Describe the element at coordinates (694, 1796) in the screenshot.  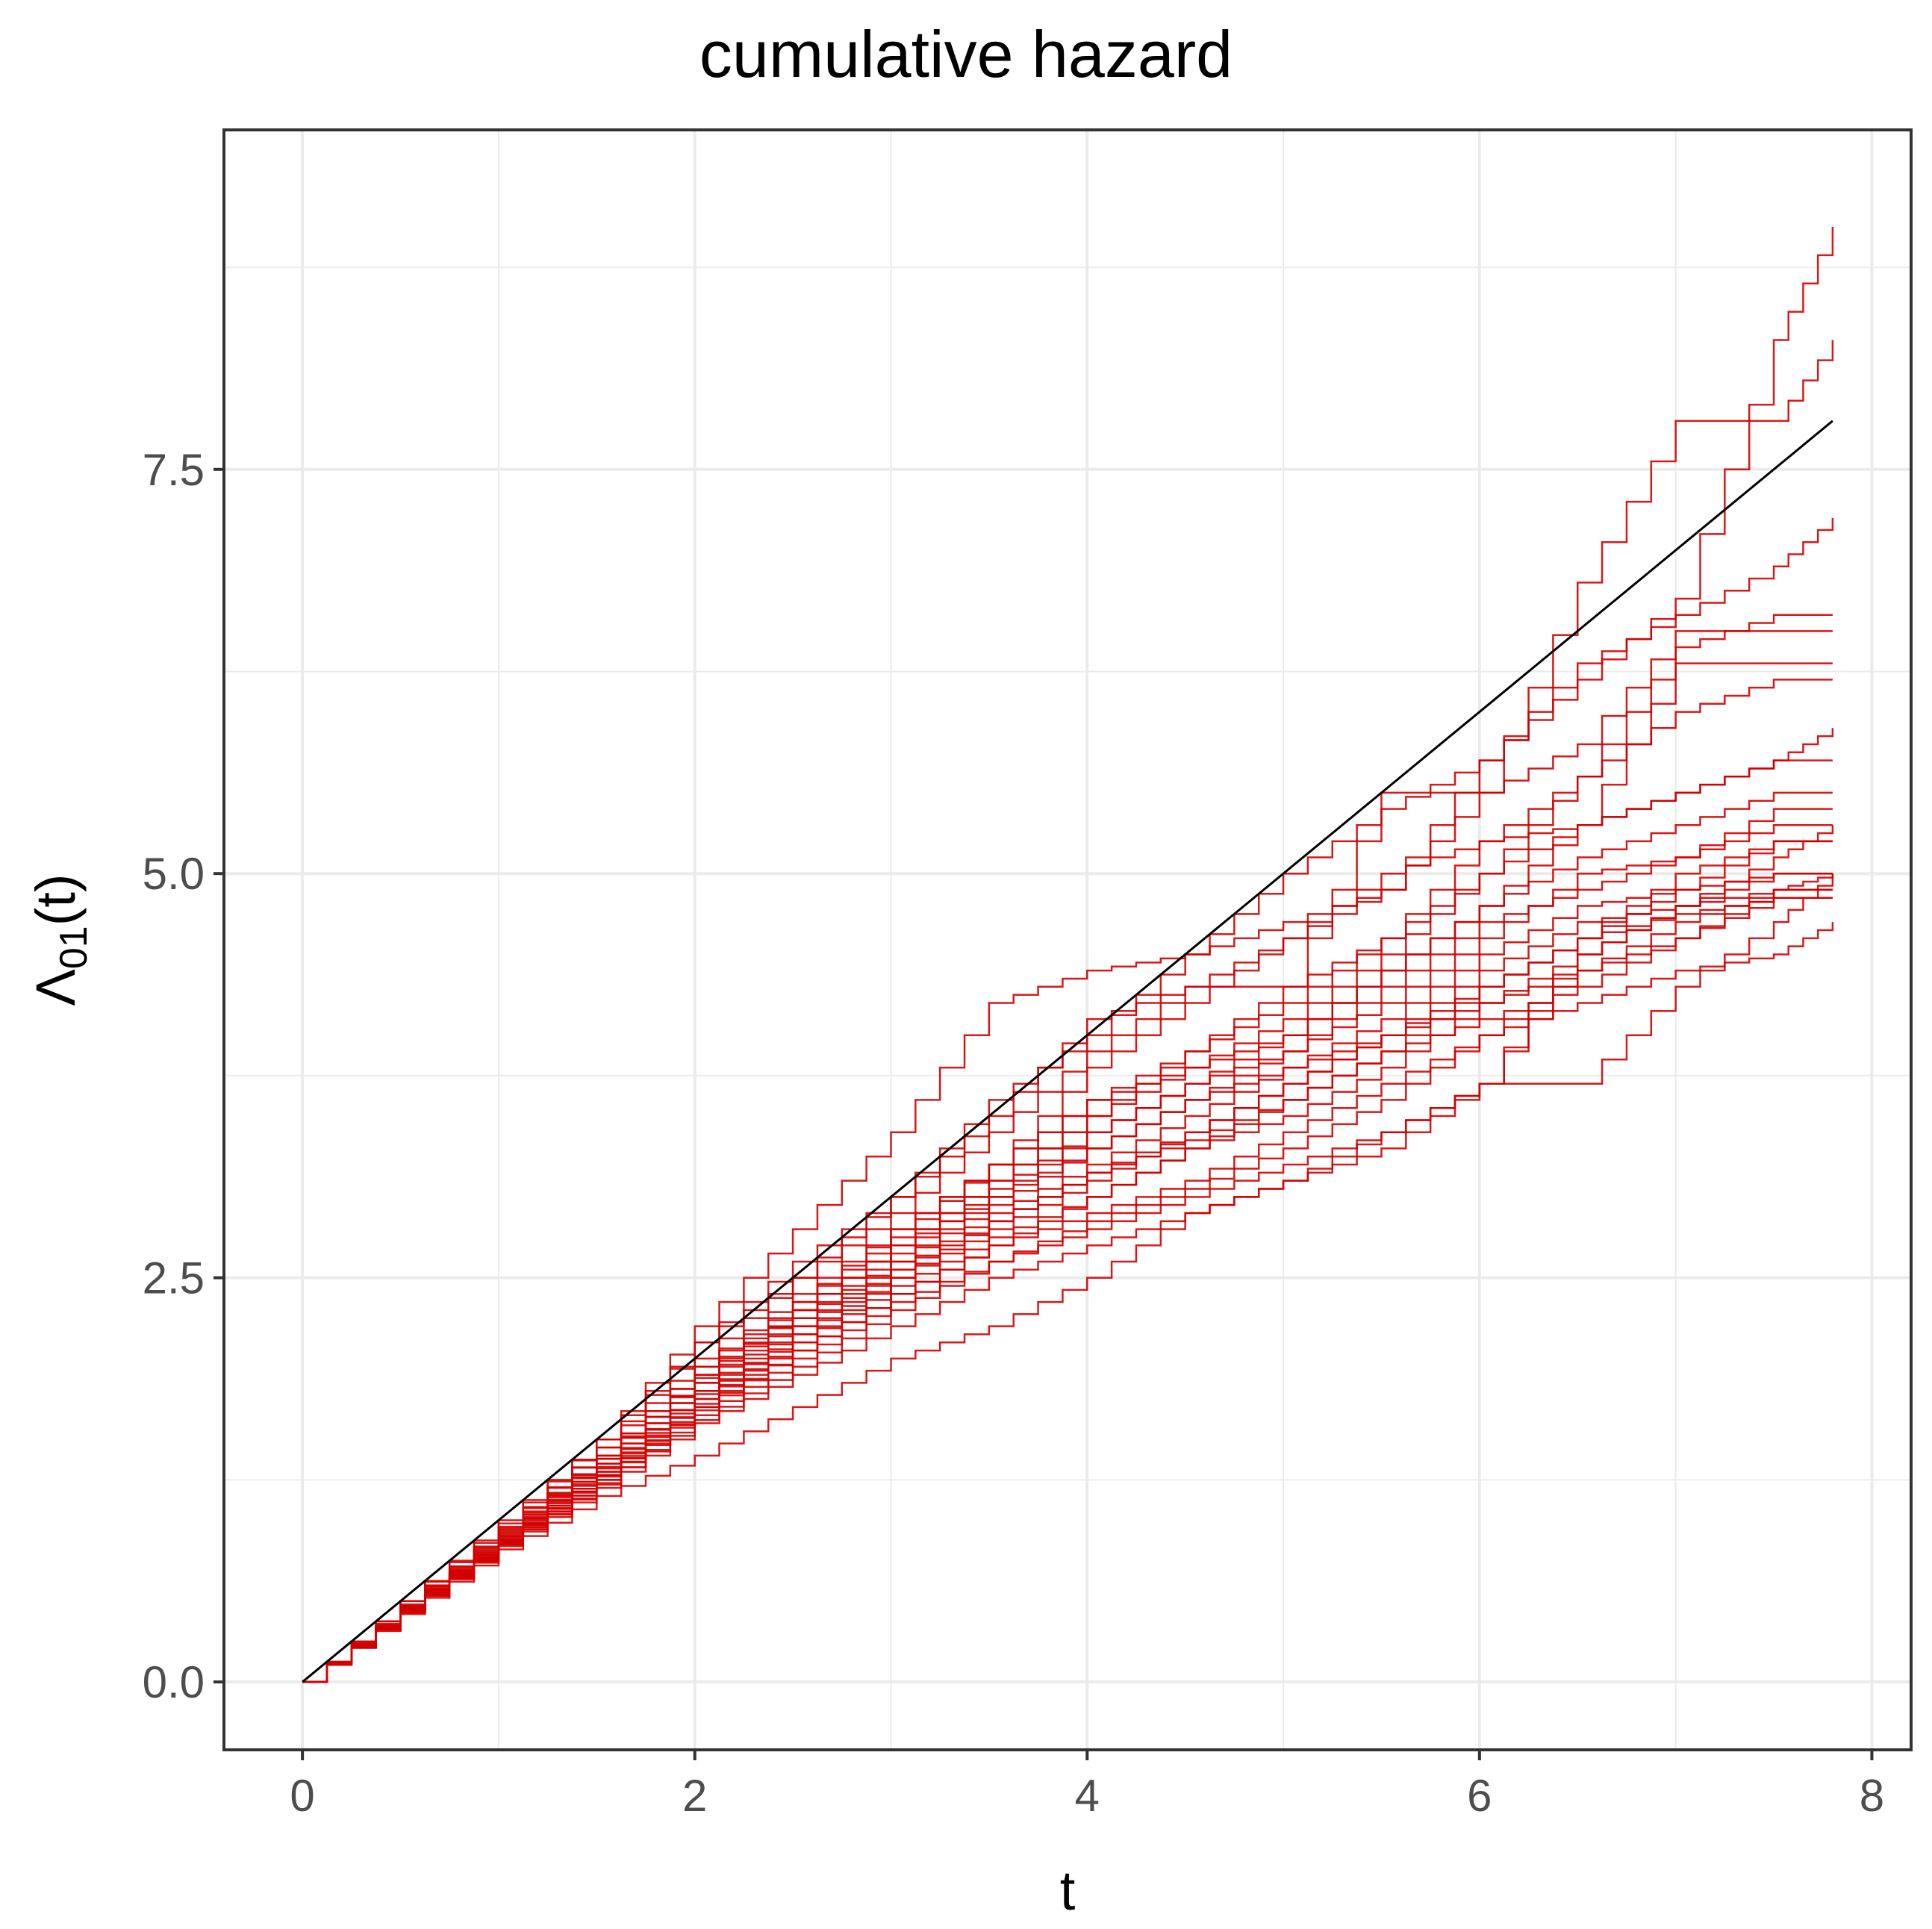
I see `x-tick-label: 2` at that location.